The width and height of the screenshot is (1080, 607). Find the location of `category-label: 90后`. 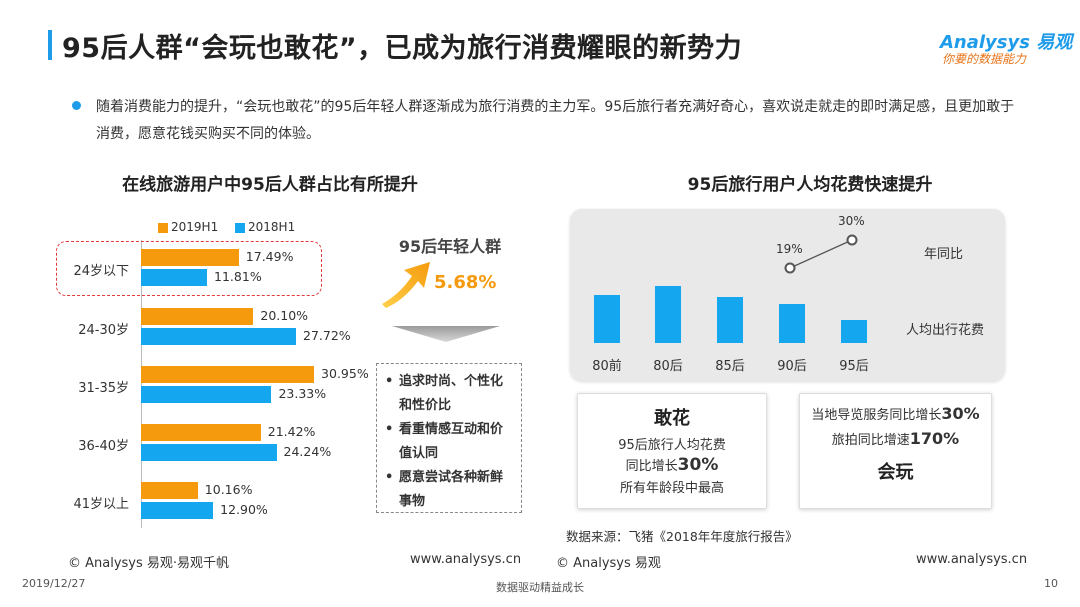

category-label: 90后 is located at coordinates (792, 366).